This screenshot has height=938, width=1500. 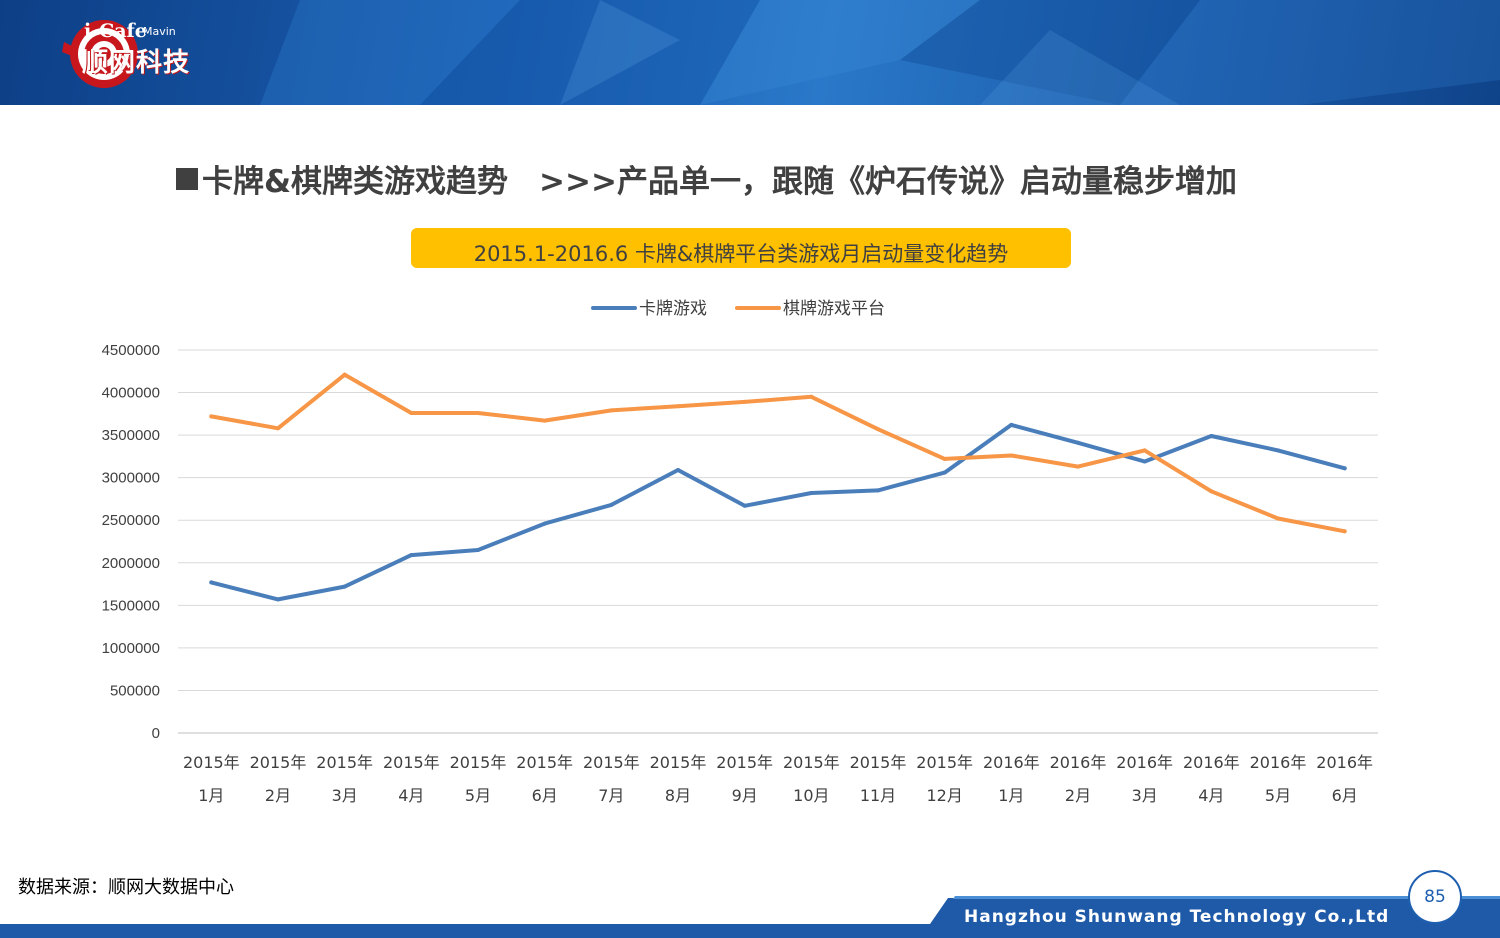 I want to click on chart-title-box: 2015.1-2016.6 卡牌&棋牌平台类游戏月启动量变化趋势, so click(x=741, y=248).